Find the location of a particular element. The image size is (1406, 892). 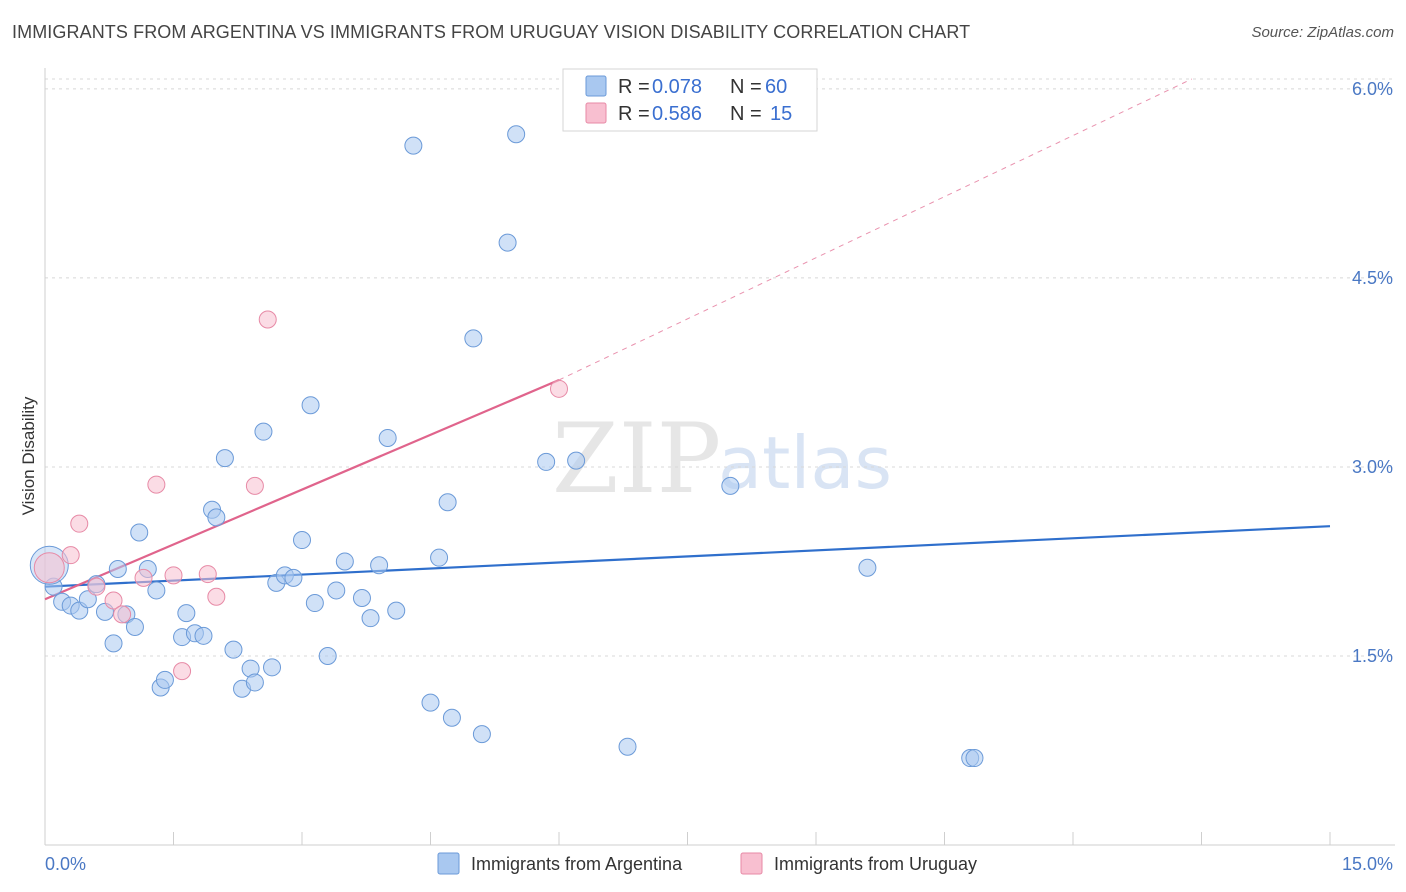

legend-swatch-uruguay is located at coordinates (596, 113).